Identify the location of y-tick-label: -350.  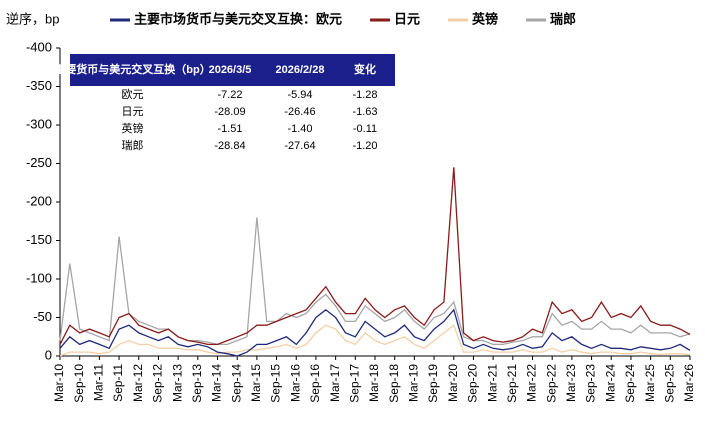
(39, 85).